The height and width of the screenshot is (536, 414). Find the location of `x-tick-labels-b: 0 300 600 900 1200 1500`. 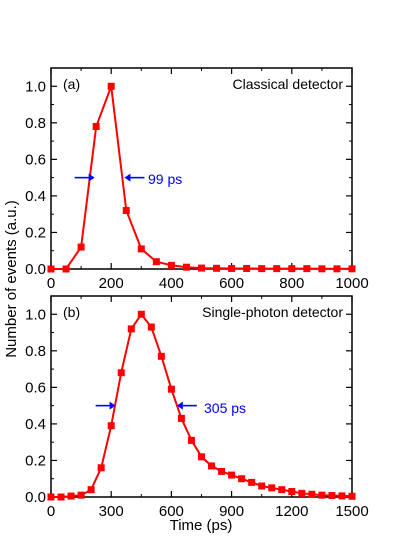

x-tick-labels-b: 0 300 600 900 1200 1500 is located at coordinates (208, 511).